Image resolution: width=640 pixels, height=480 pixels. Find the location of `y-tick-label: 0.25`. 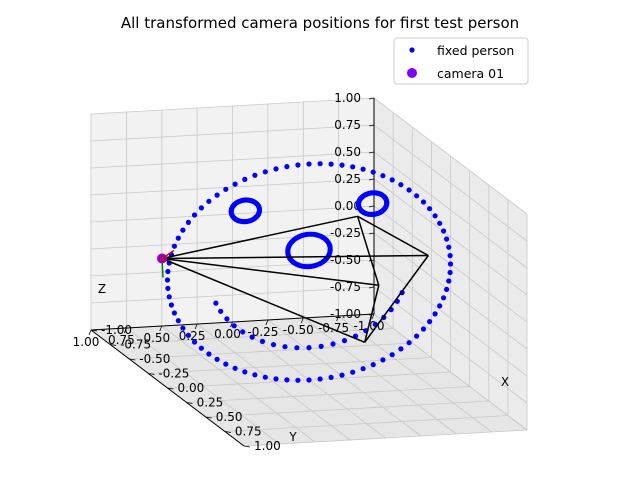

y-tick-label: 0.25 is located at coordinates (192, 336).